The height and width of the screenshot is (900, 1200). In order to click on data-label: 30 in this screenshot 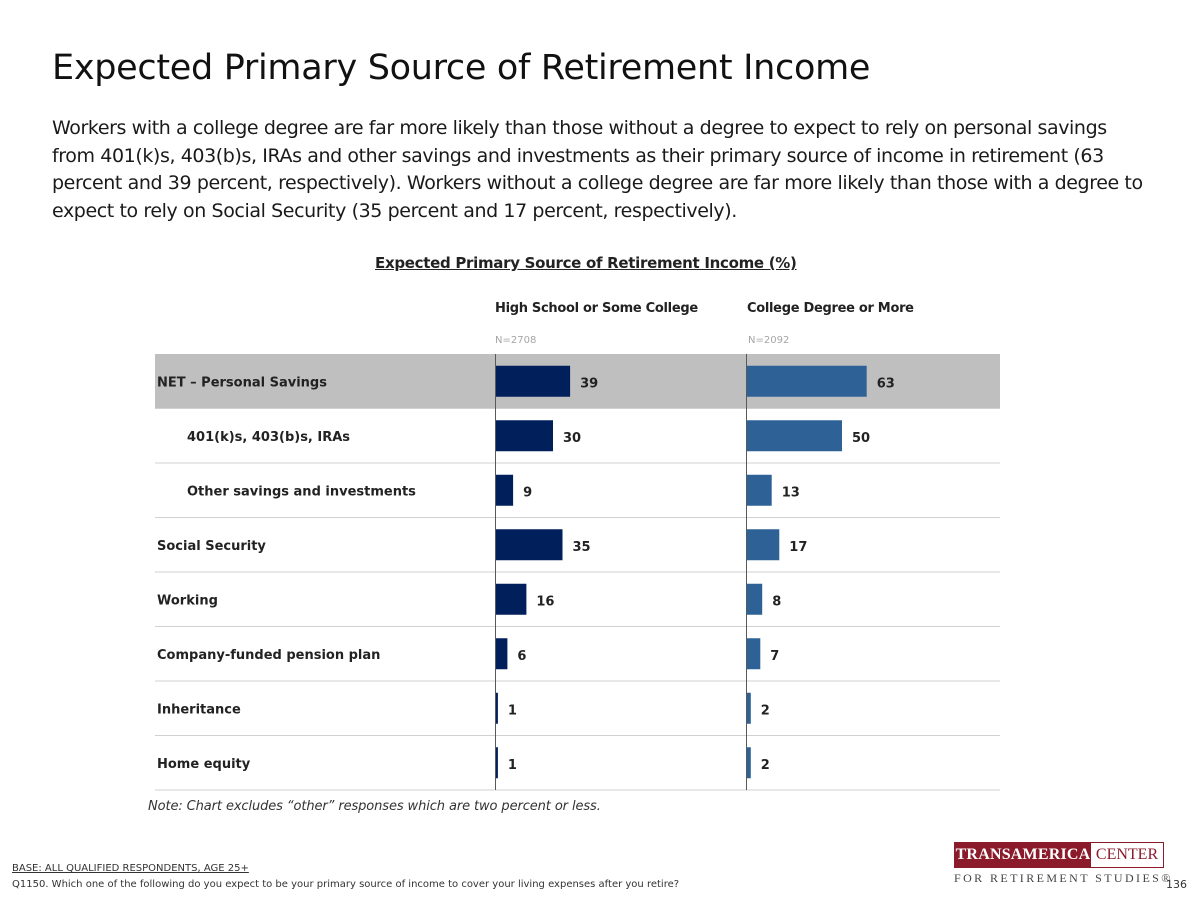, I will do `click(572, 438)`.